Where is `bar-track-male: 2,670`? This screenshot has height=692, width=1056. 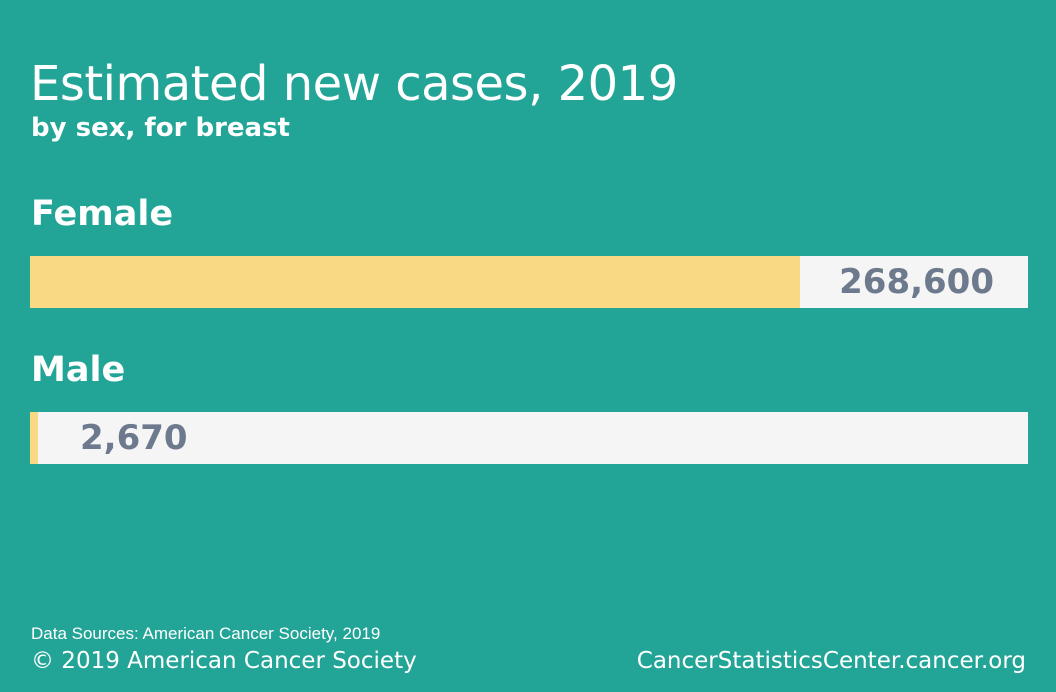
bar-track-male: 2,670 is located at coordinates (529, 438).